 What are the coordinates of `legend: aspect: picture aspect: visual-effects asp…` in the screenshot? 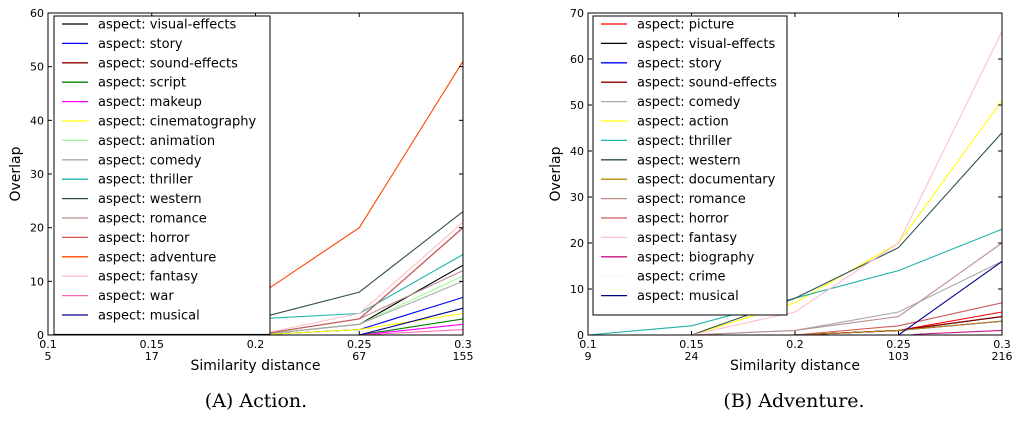 It's located at (690, 165).